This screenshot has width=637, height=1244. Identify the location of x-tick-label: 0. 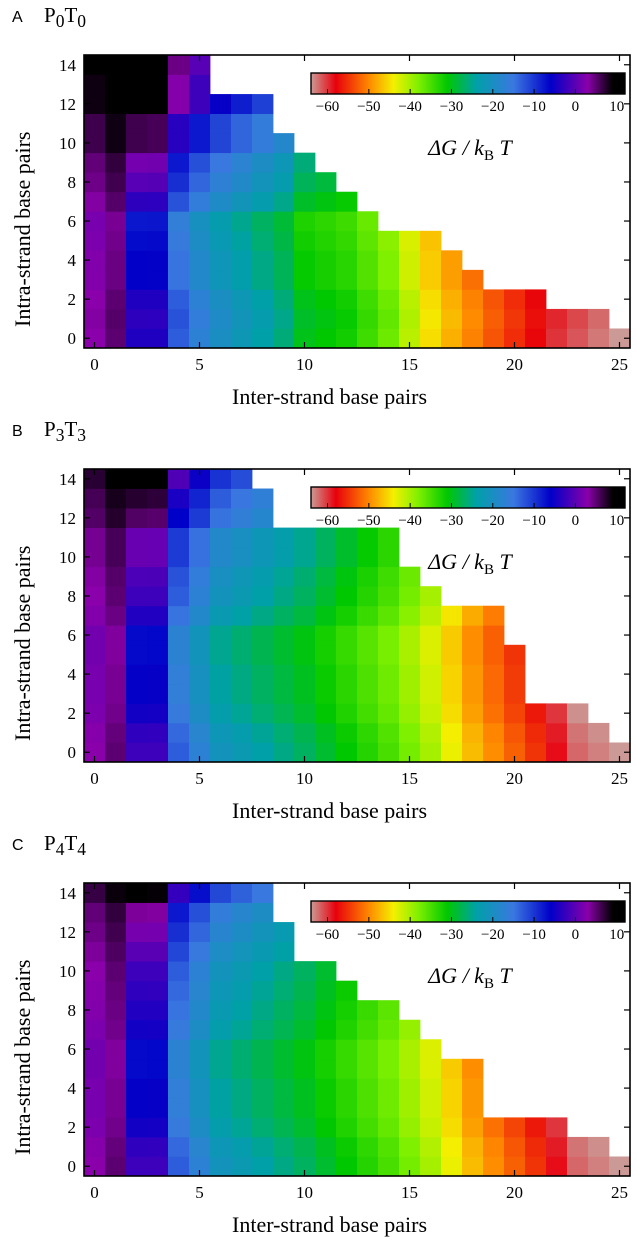
(94, 364).